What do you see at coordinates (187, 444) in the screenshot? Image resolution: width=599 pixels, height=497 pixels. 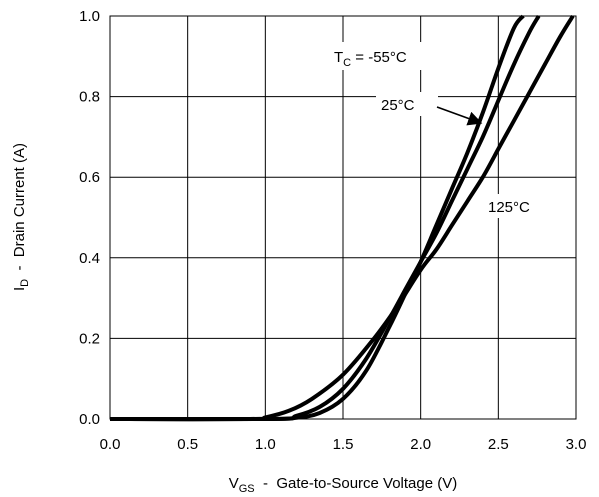 I see `x-tick-label: 0.5` at bounding box center [187, 444].